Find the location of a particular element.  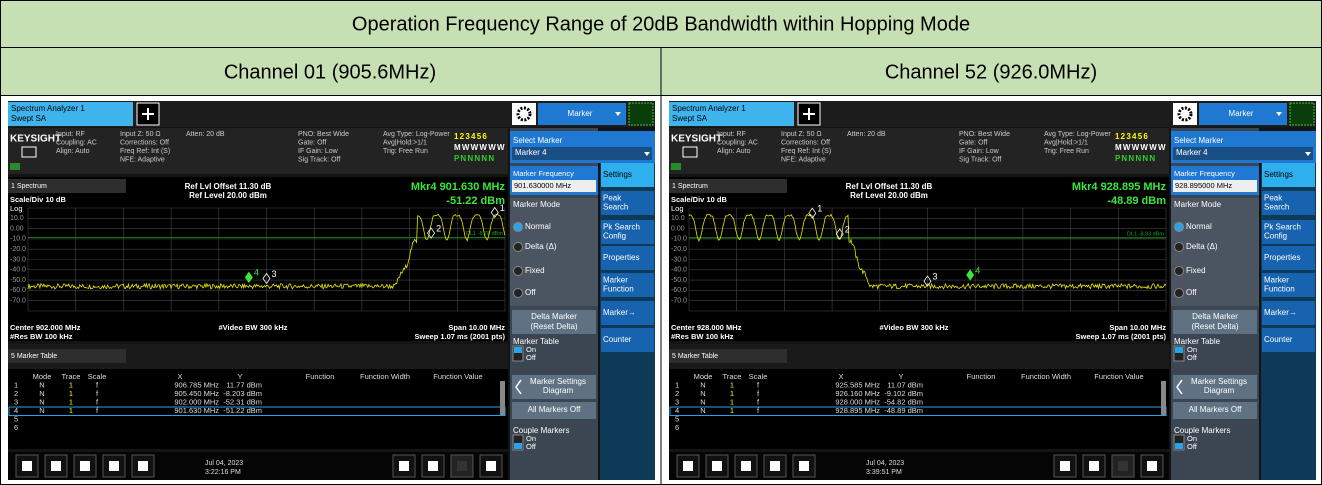

column-heading: Channel 01 (905.6MHz) is located at coordinates (330, 72).